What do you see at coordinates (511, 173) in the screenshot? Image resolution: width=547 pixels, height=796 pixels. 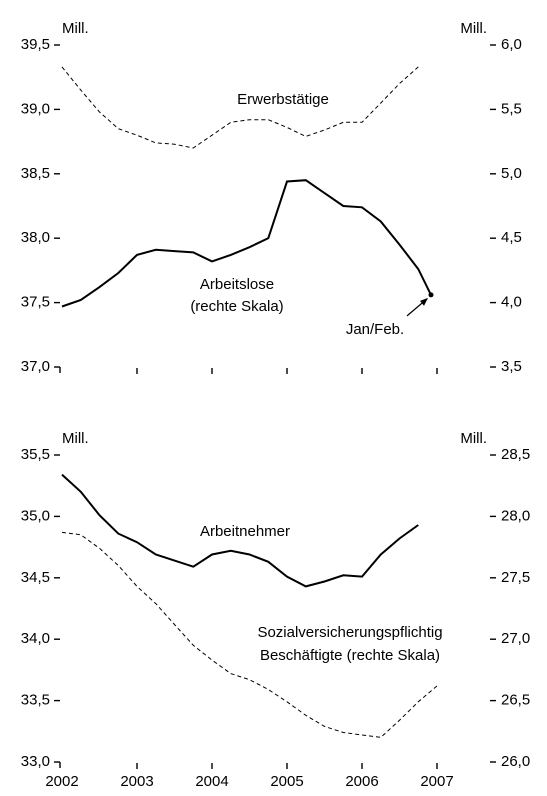 I see `y2-tick-label: 5,0` at bounding box center [511, 173].